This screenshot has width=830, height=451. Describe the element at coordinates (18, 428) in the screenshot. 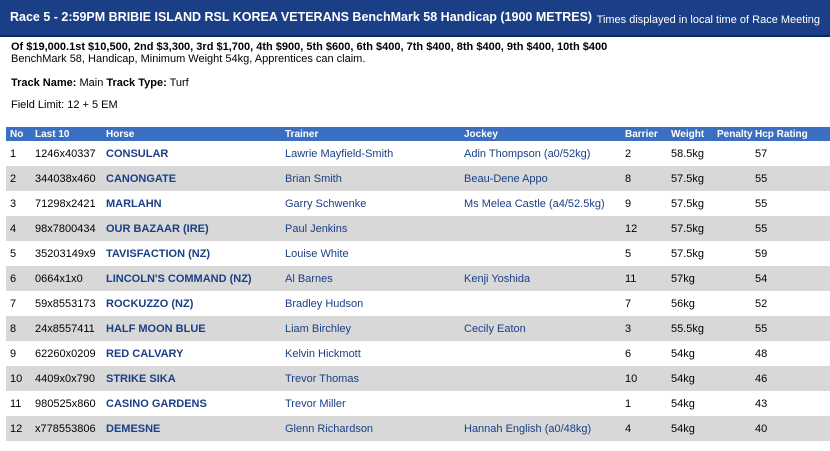

I see `runner-no: 12` at that location.